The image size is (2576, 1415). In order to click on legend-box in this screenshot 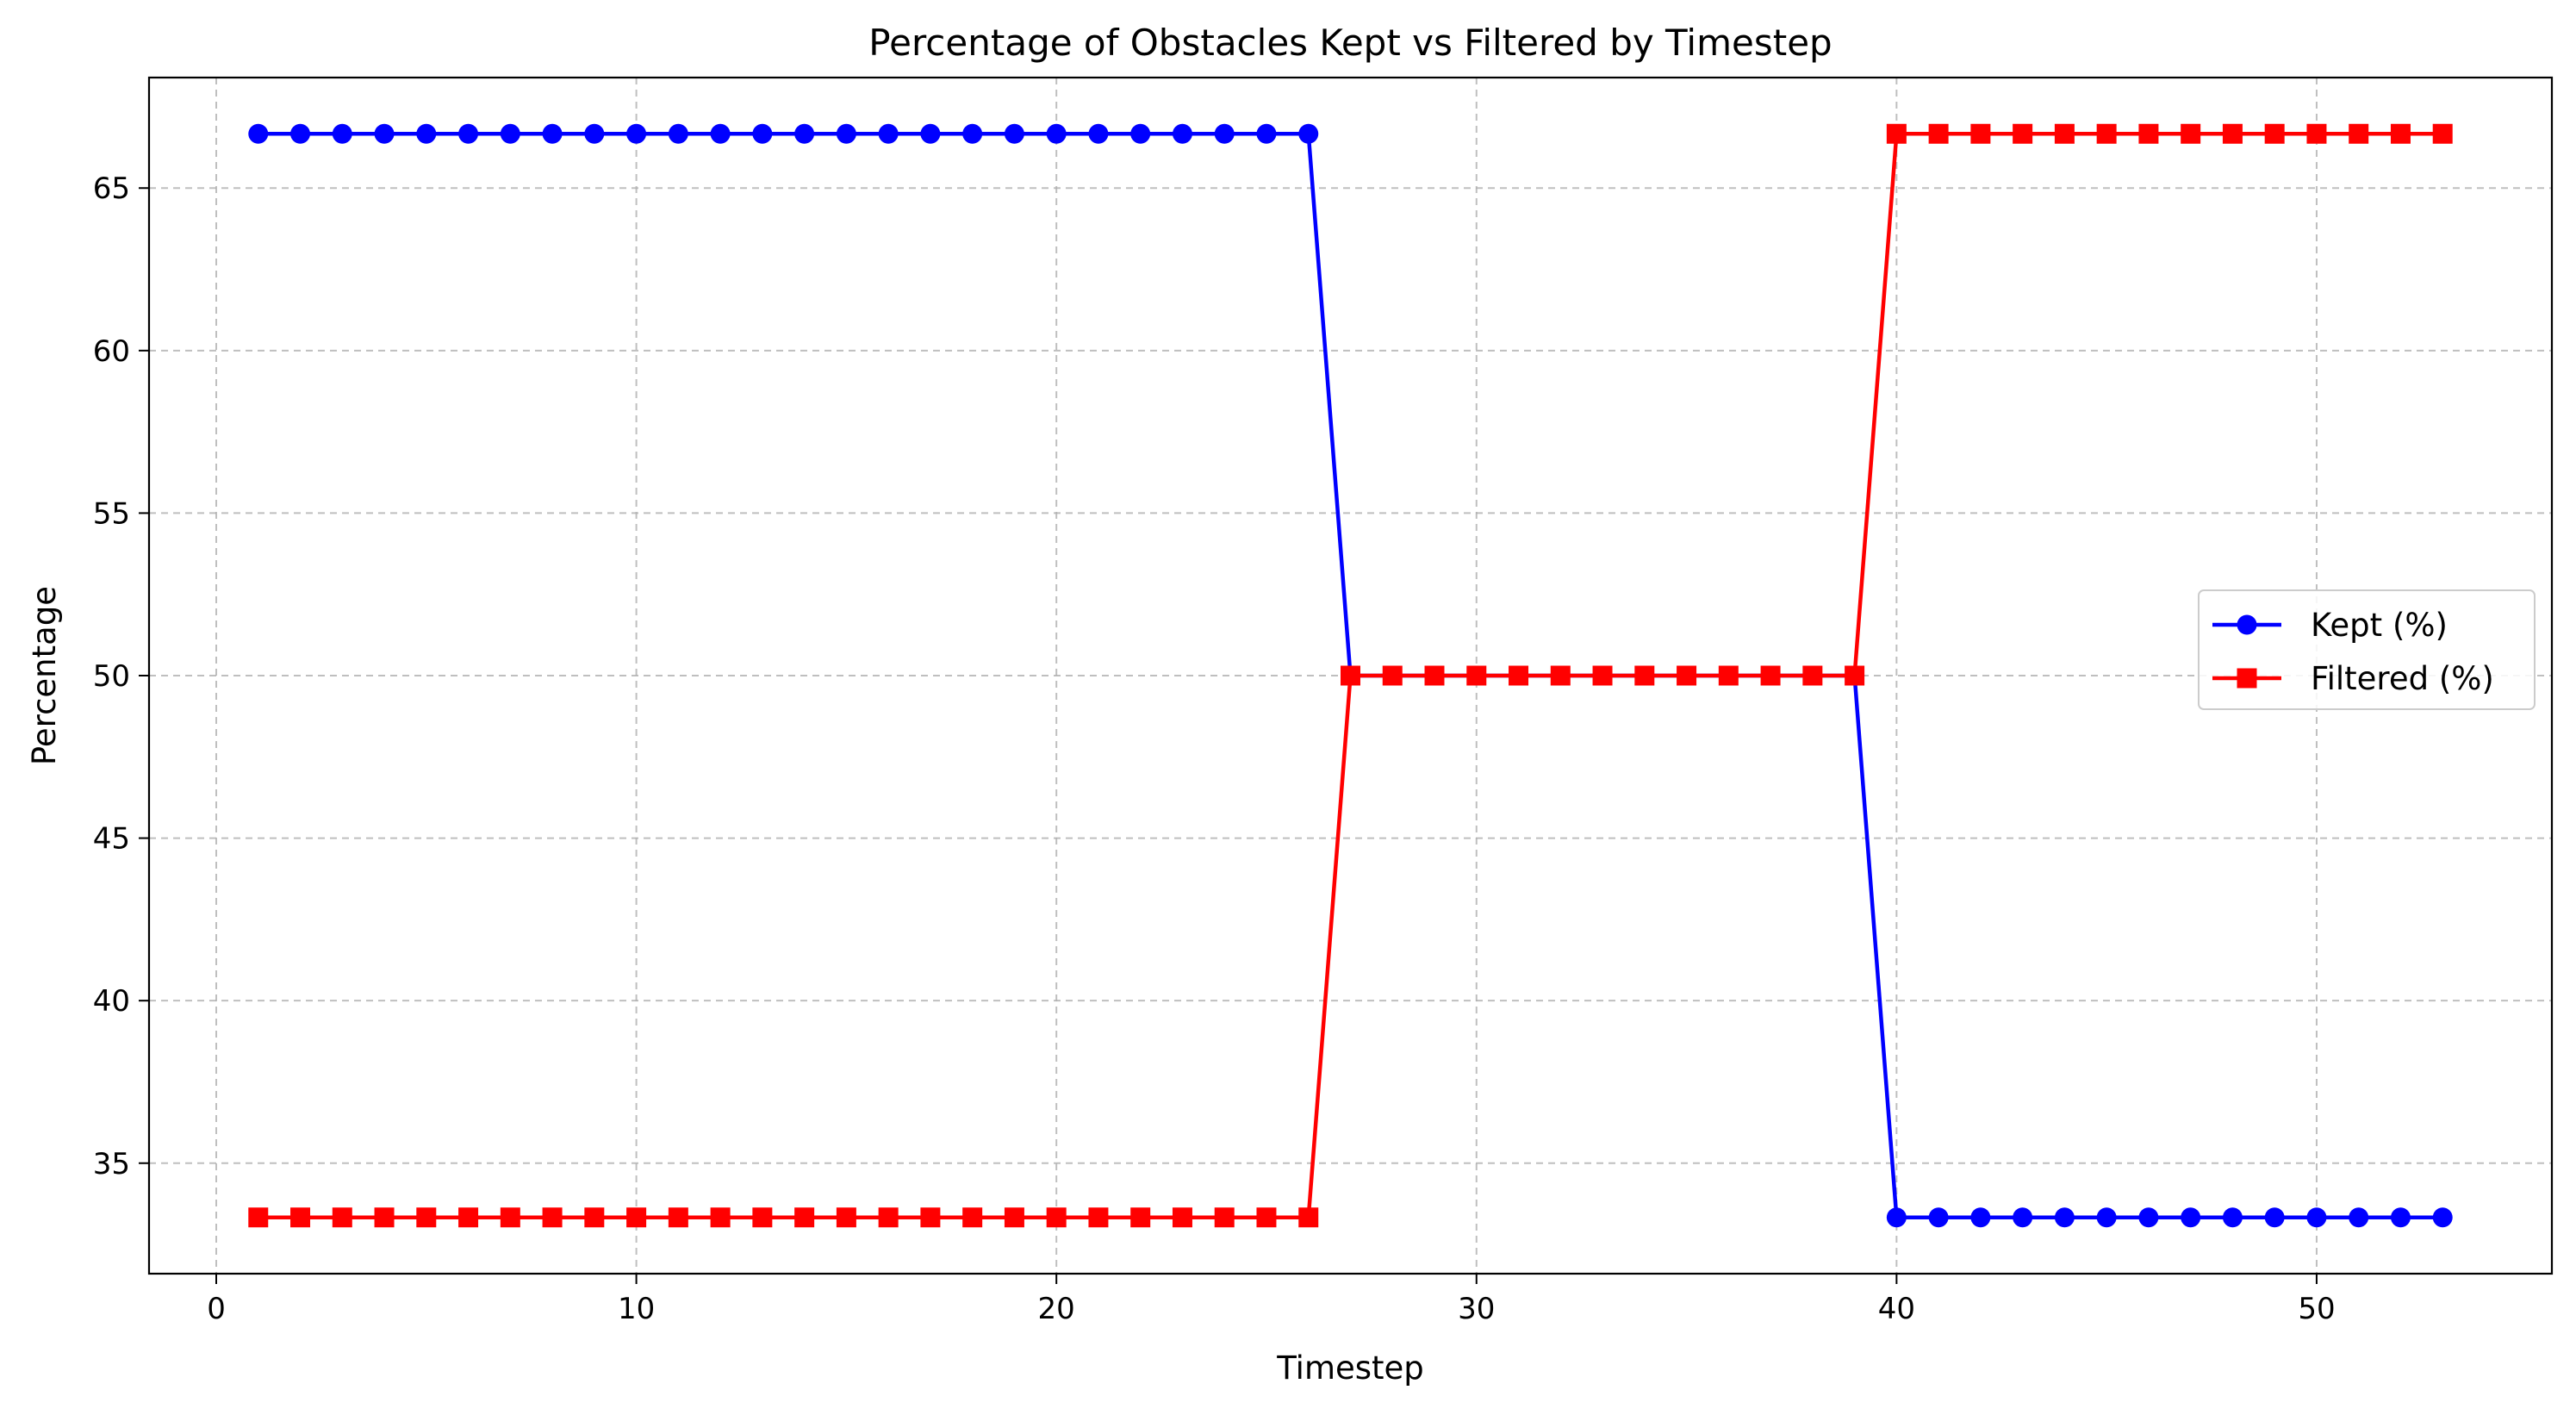, I will do `click(2367, 649)`.